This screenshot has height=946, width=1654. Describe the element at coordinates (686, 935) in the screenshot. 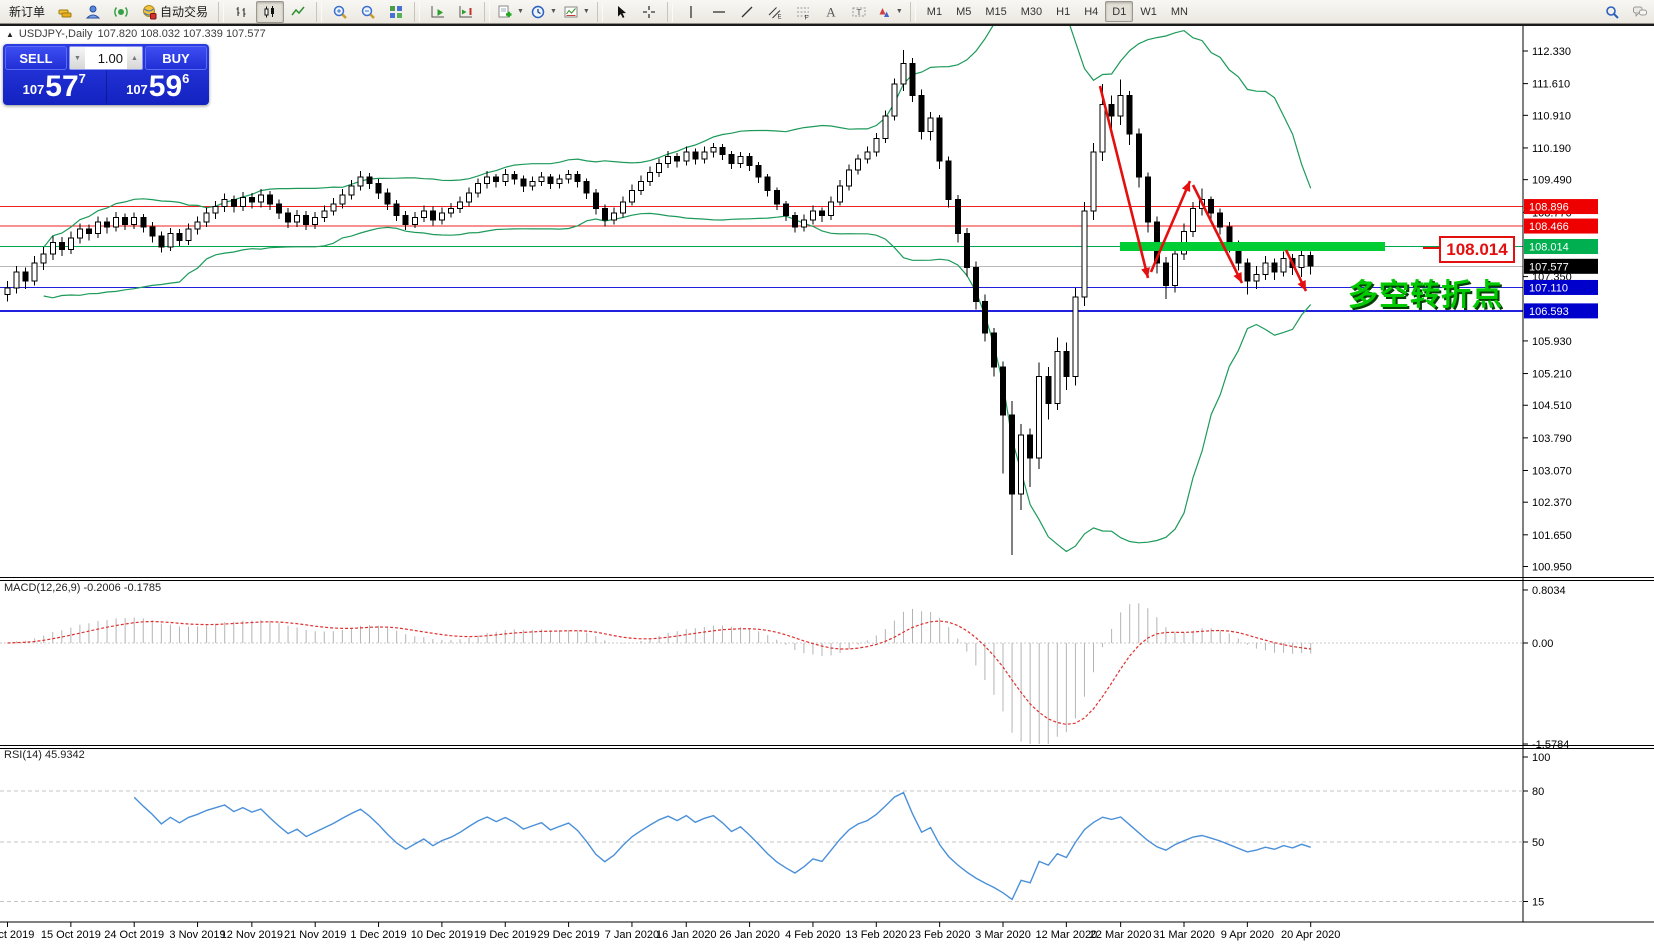

I see `svg-text: 16 Jan 2020` at that location.